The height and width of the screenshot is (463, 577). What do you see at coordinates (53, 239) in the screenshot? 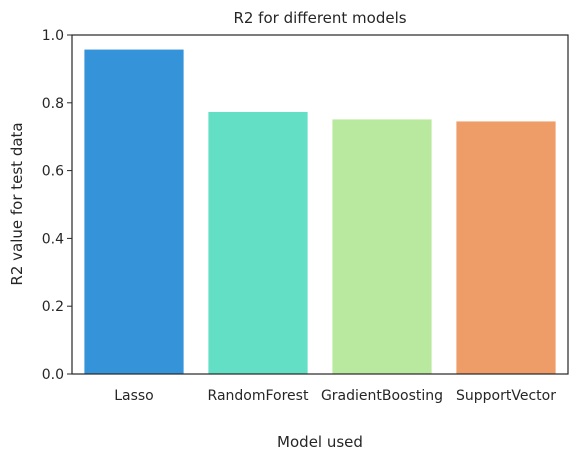
I see `y-tick-label: 0.4` at bounding box center [53, 239].